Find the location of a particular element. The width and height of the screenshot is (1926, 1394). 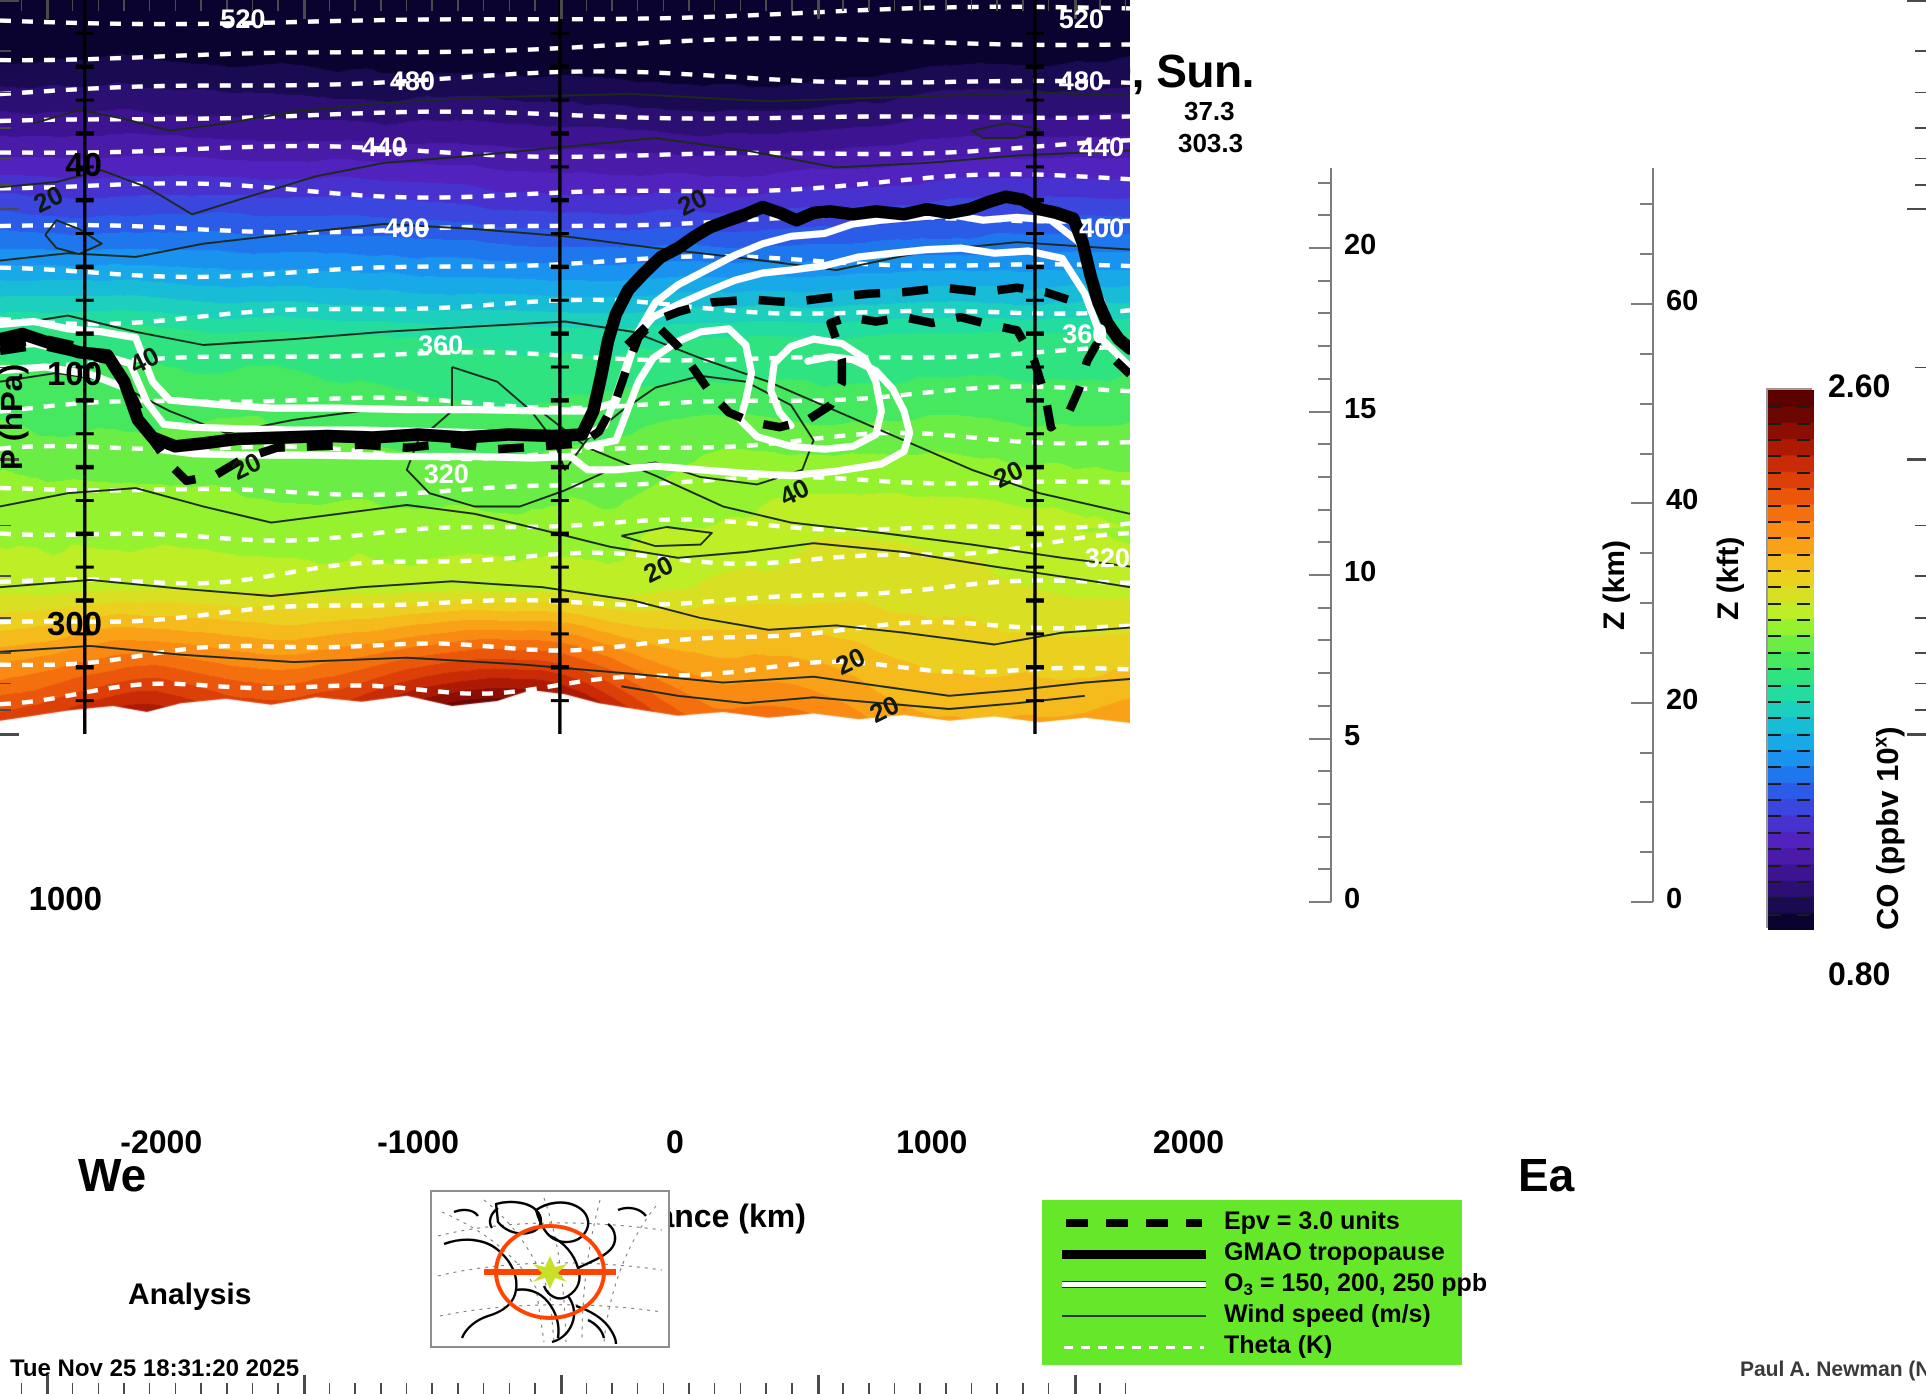

legend-label: GMAO tropopause is located at coordinates (1334, 1252).